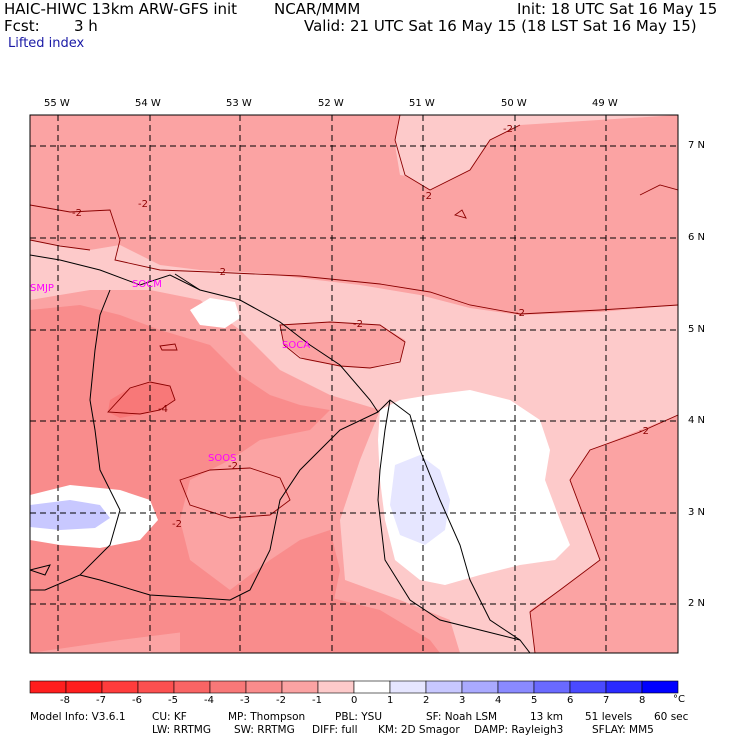 The height and width of the screenshot is (740, 740). Describe the element at coordinates (547, 717) in the screenshot. I see `footer-resolution: 13 km` at that location.